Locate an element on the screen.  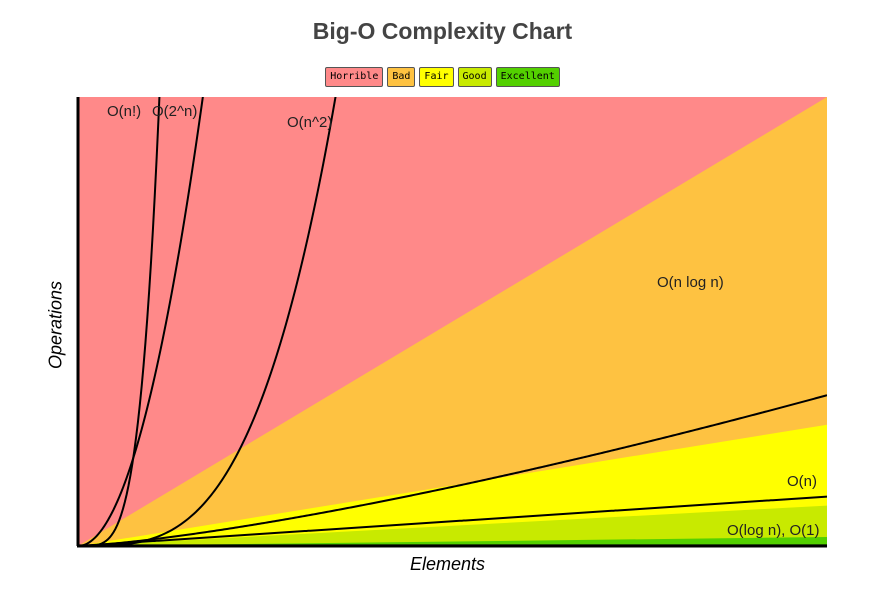
legend: Horrible Bad Fair Good Excellent is located at coordinates (442, 77).